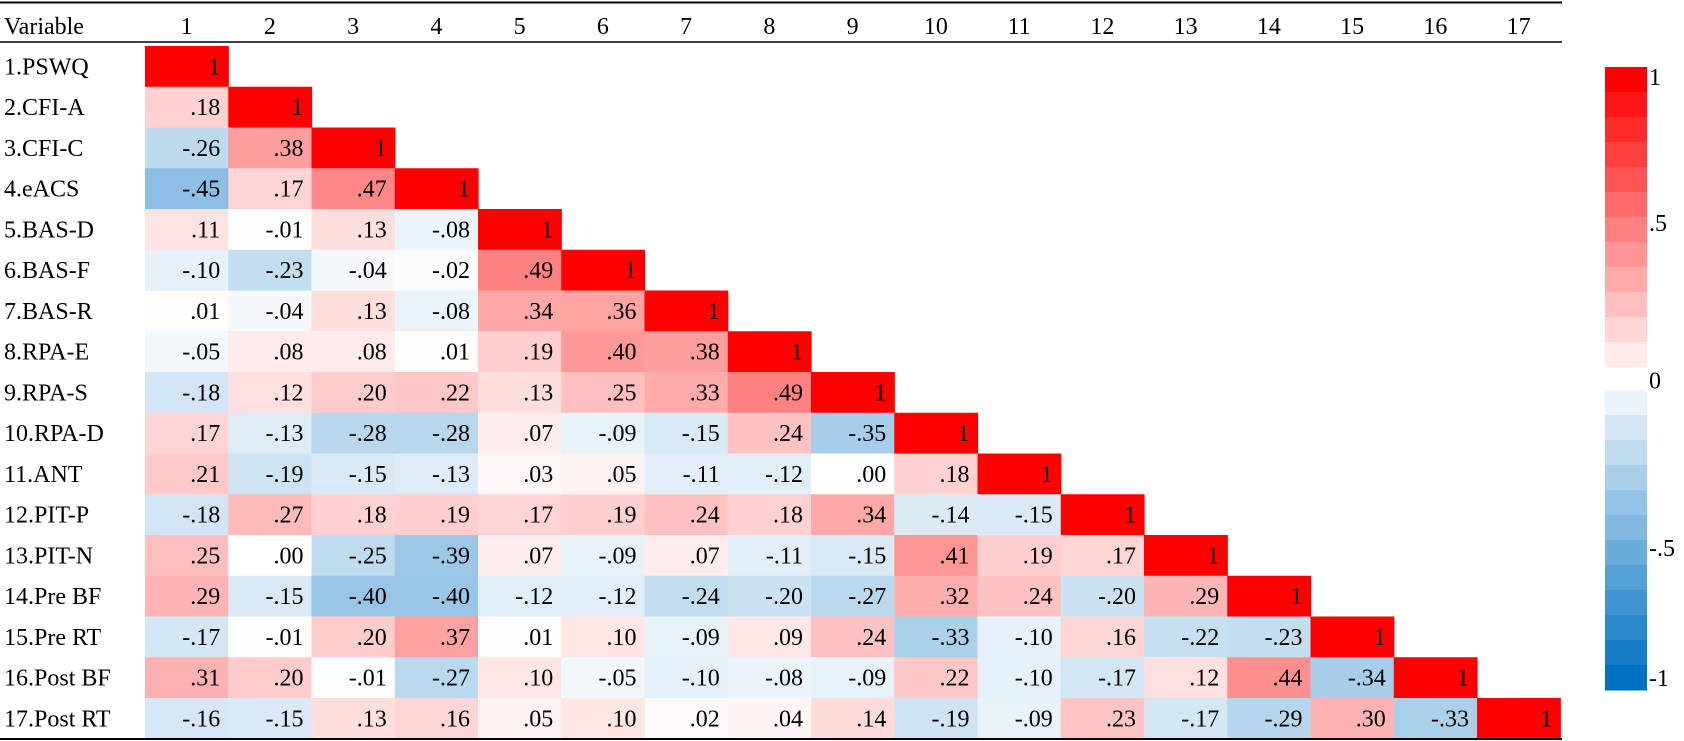  What do you see at coordinates (1371, 719) in the screenshot?
I see `cell-value-label: .30` at bounding box center [1371, 719].